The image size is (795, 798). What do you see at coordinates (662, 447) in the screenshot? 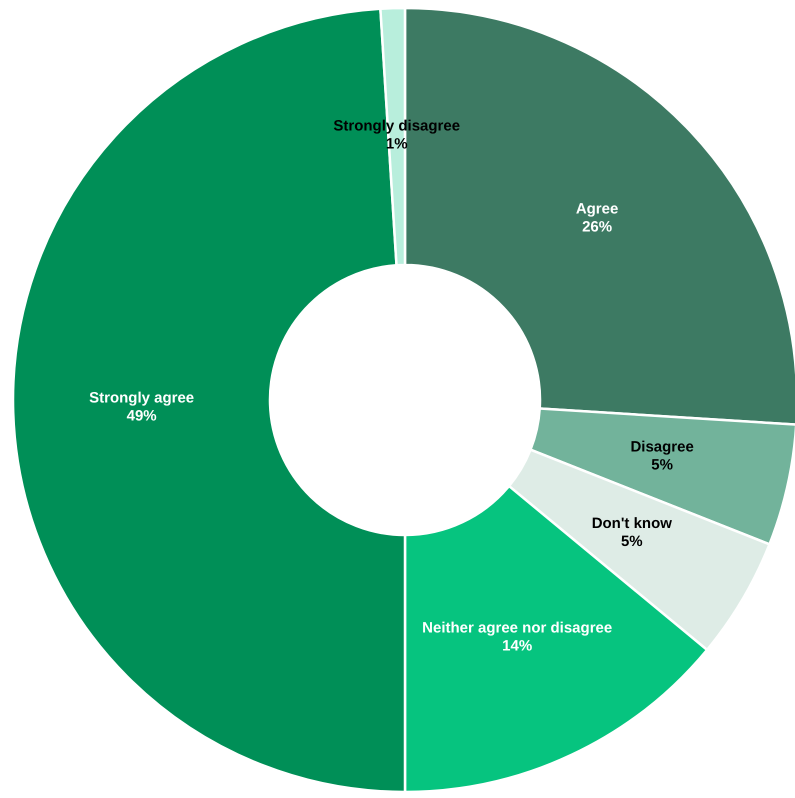
I see `slice-label: Disagree` at bounding box center [662, 447].